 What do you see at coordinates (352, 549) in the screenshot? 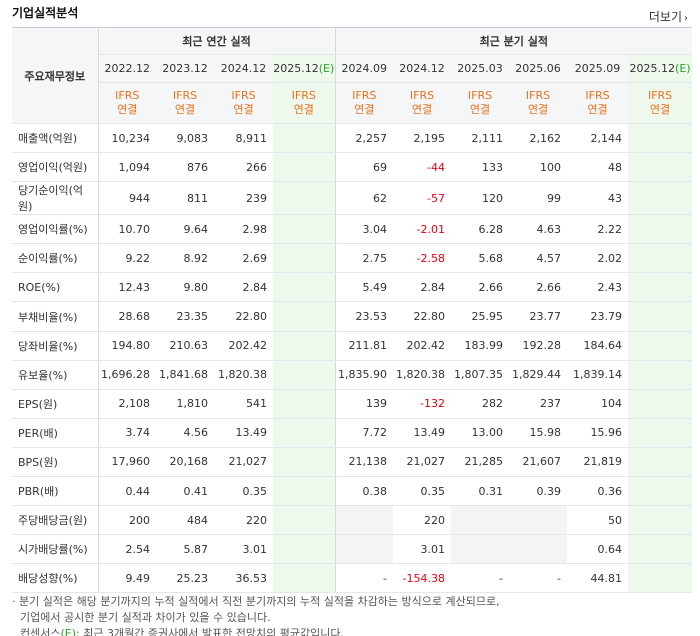
I see `table-row: 시가배당률(%) 2.54 5.87 3.01 3.01 0.64` at bounding box center [352, 549].